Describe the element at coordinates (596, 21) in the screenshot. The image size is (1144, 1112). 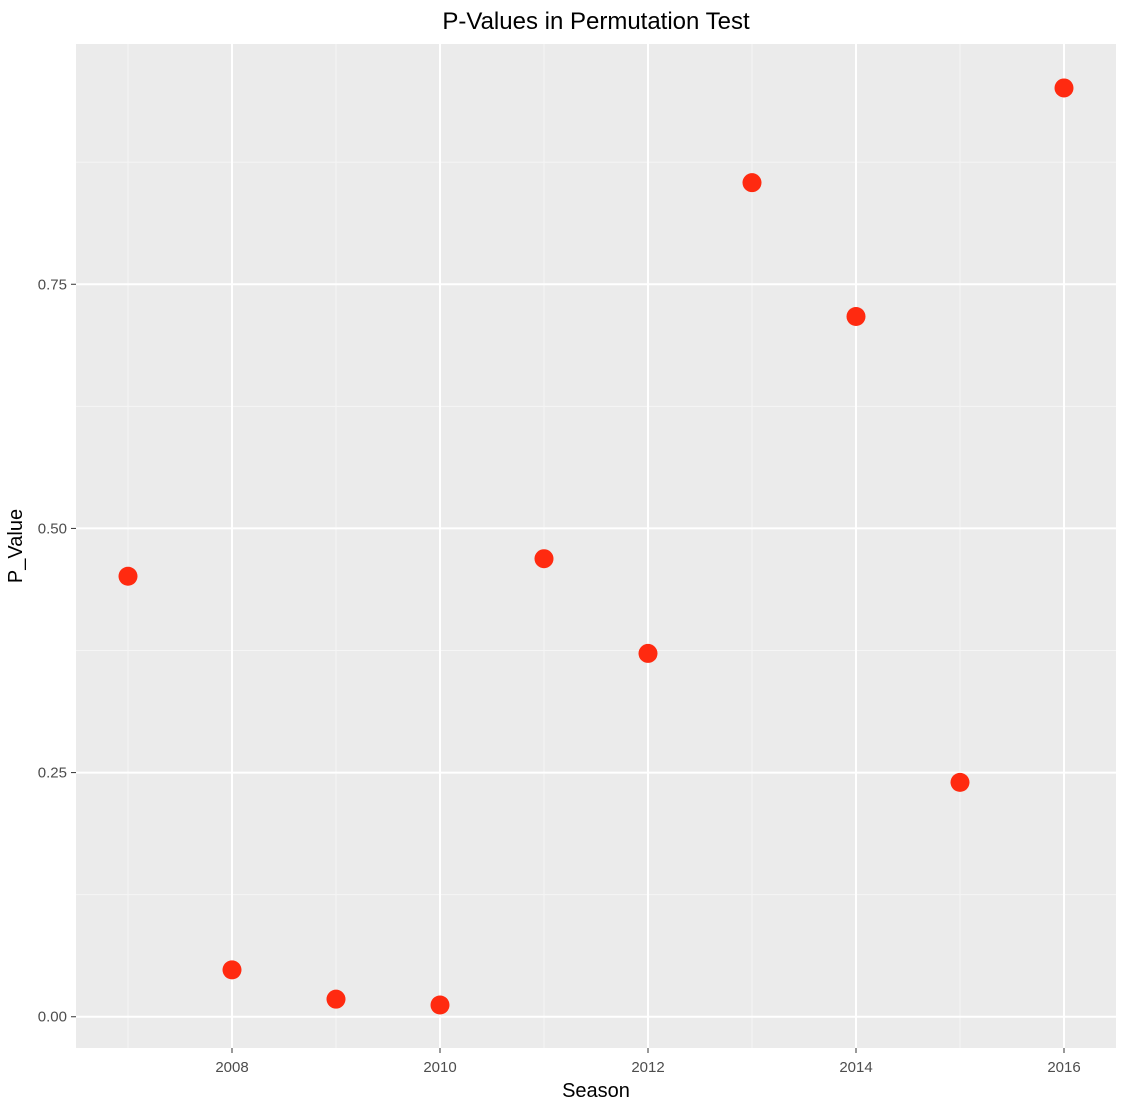
I see `chart-title: P-Values in Permutation Test` at that location.